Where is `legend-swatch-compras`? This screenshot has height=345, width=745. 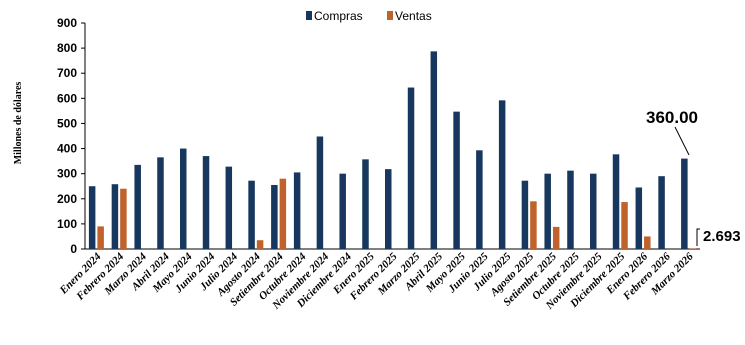
legend-swatch-compras is located at coordinates (309, 15).